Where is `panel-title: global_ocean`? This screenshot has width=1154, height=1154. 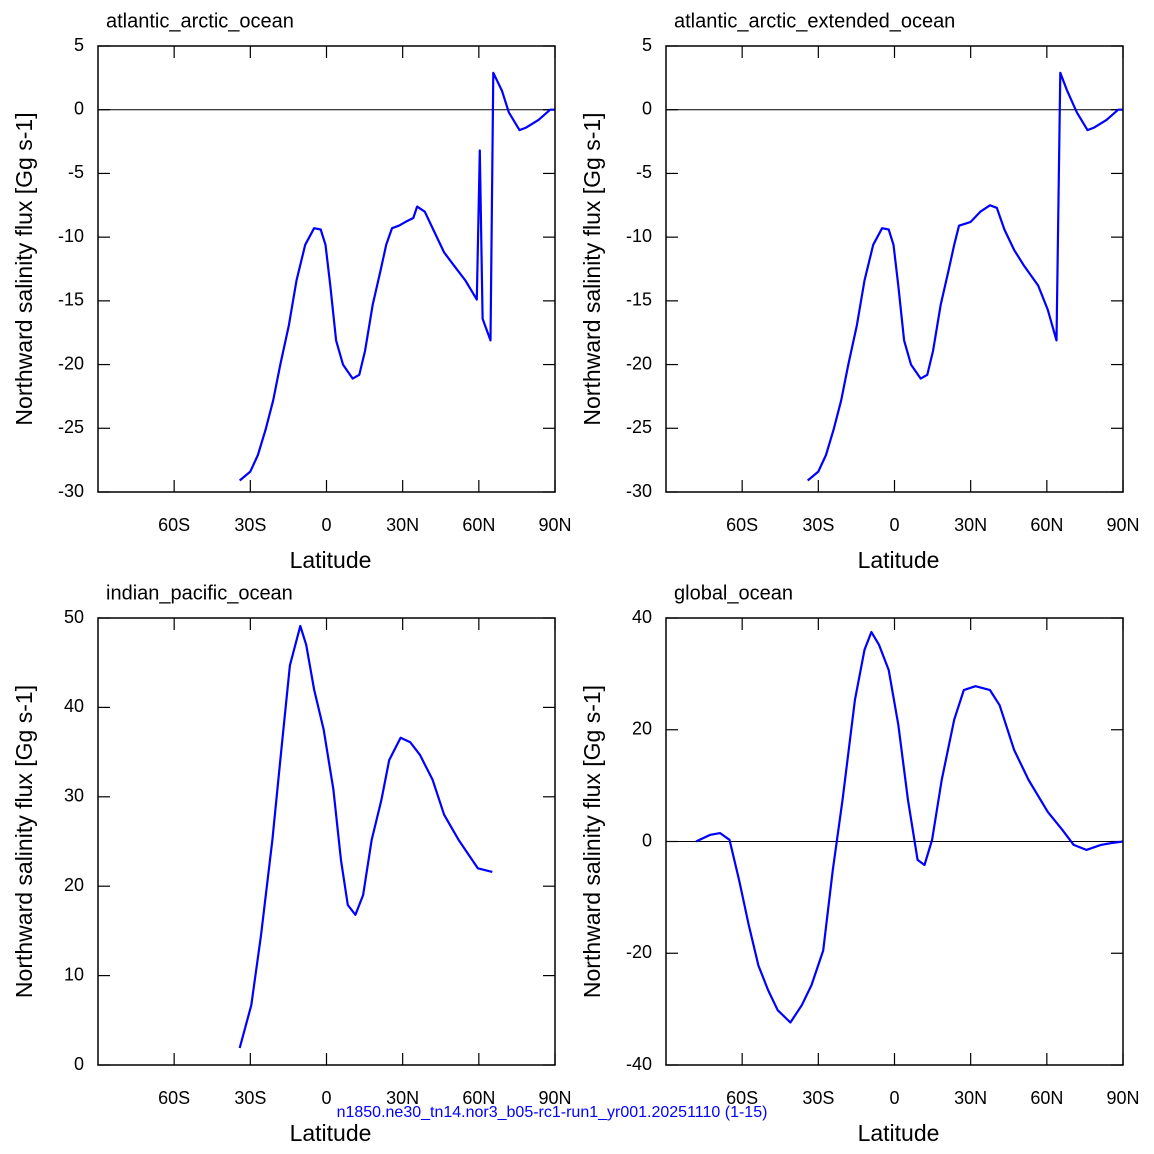 panel-title: global_ocean is located at coordinates (733, 593).